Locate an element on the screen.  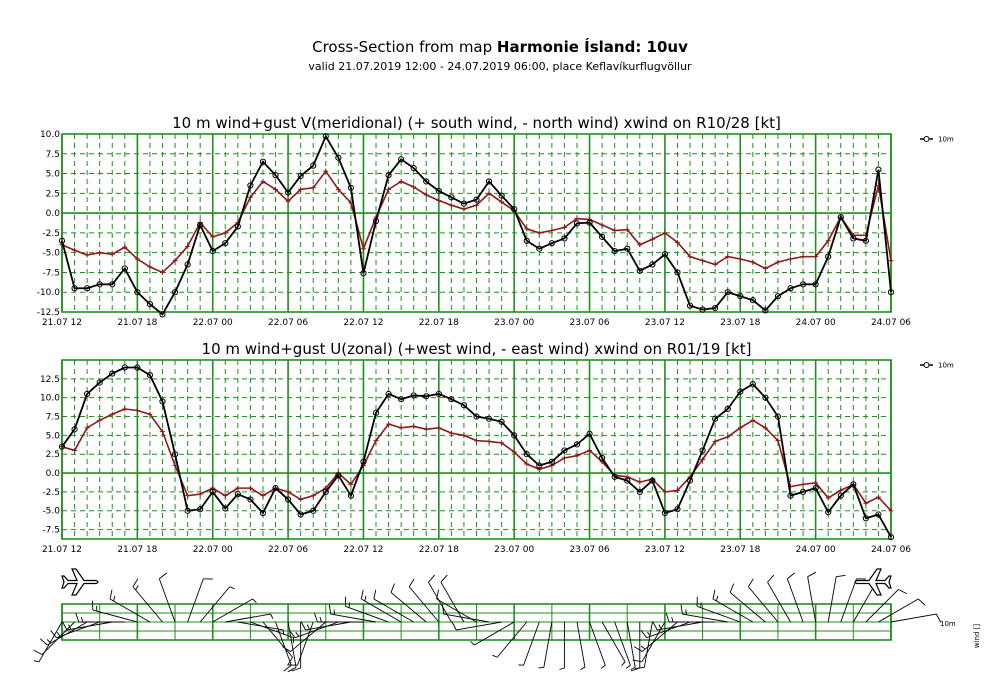
u-xtick-label: 24.07 00 is located at coordinates (816, 550).